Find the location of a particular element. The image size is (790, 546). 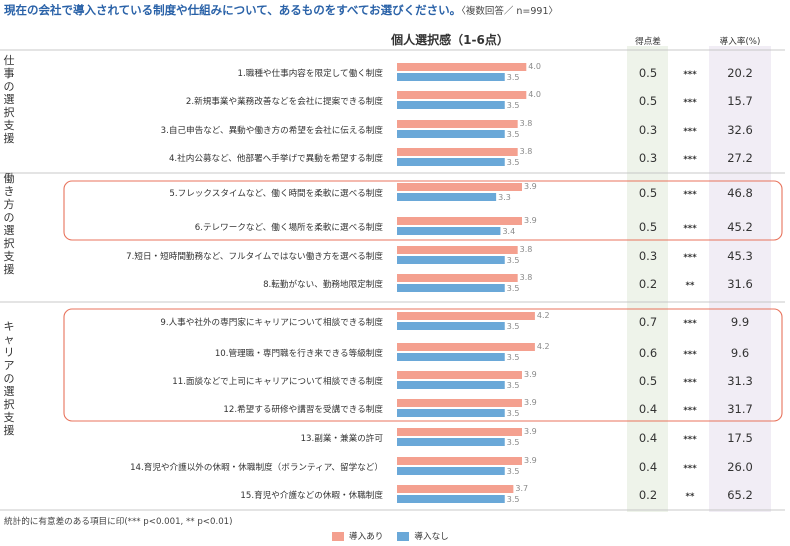

group-label-2-char: 働 is located at coordinates (9, 178).